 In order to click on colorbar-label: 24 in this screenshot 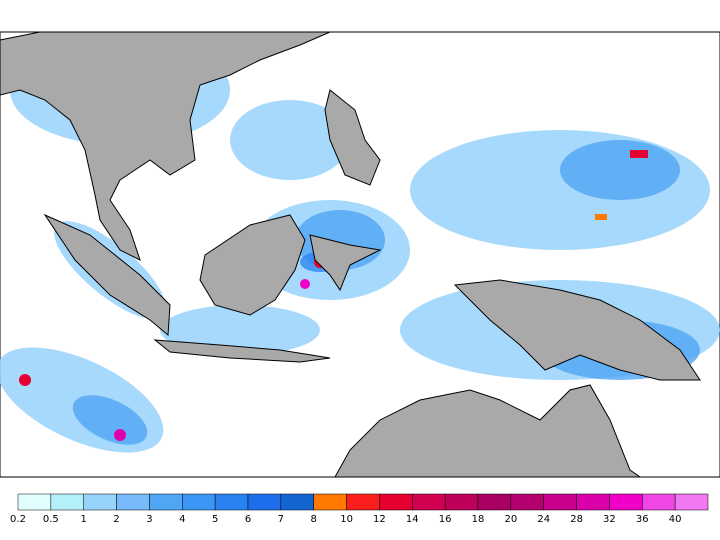, I will do `click(543, 519)`.